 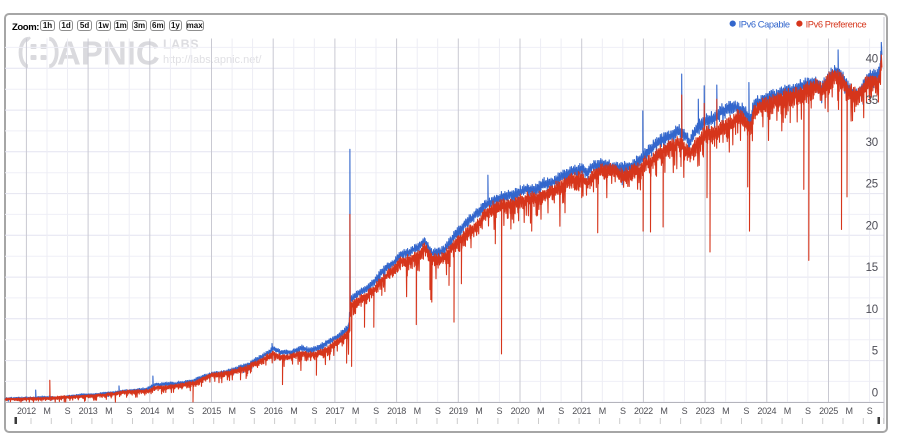 I want to click on svg-text: 2019, so click(x=458, y=411).